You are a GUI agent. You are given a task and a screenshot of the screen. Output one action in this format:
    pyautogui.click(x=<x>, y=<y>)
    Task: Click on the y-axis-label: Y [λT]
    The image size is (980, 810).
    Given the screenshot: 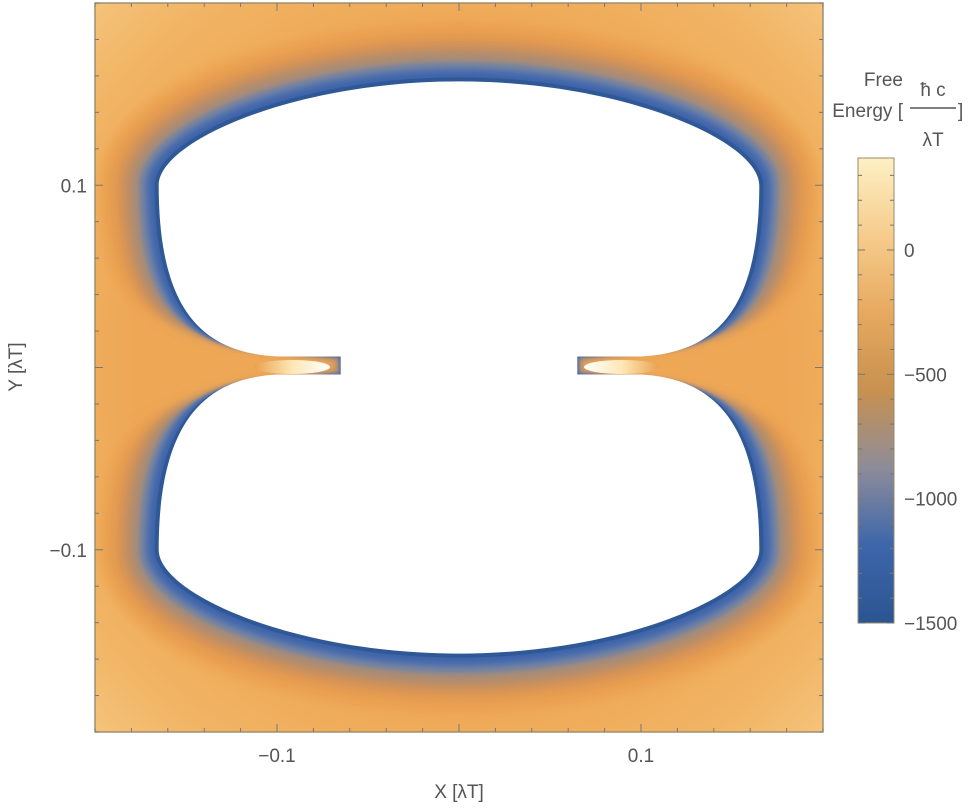 What is the action you would take?
    pyautogui.click(x=16, y=366)
    